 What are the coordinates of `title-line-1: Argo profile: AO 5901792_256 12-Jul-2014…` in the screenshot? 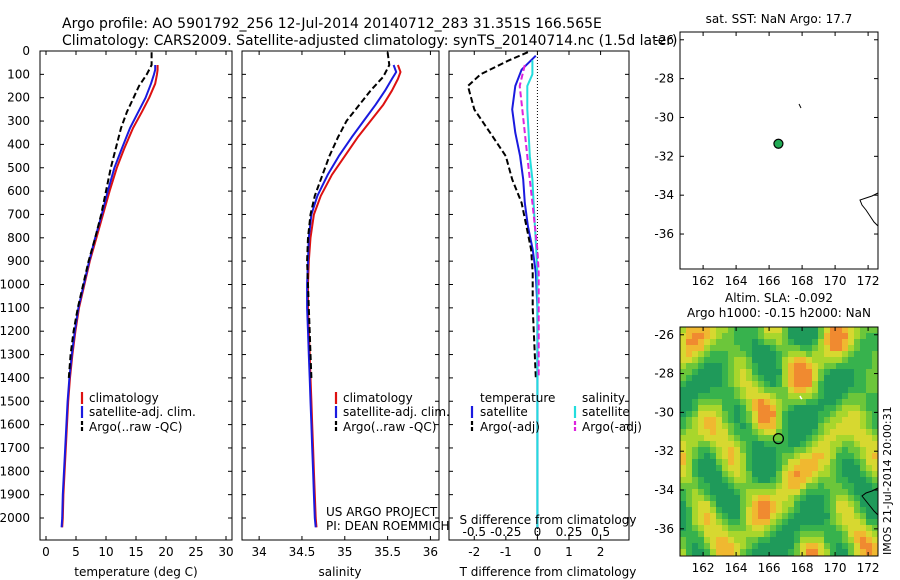 It's located at (332, 24).